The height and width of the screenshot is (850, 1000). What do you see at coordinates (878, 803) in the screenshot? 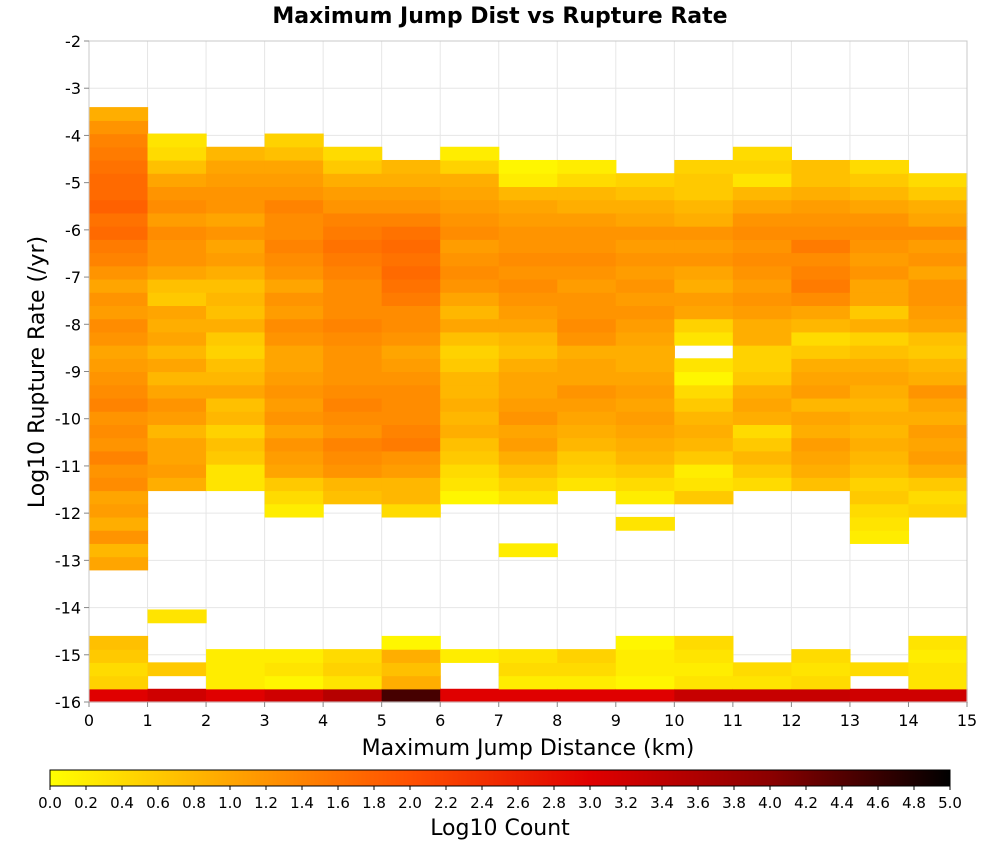
I see `colorbar-tick-label: 4.6` at bounding box center [878, 803].